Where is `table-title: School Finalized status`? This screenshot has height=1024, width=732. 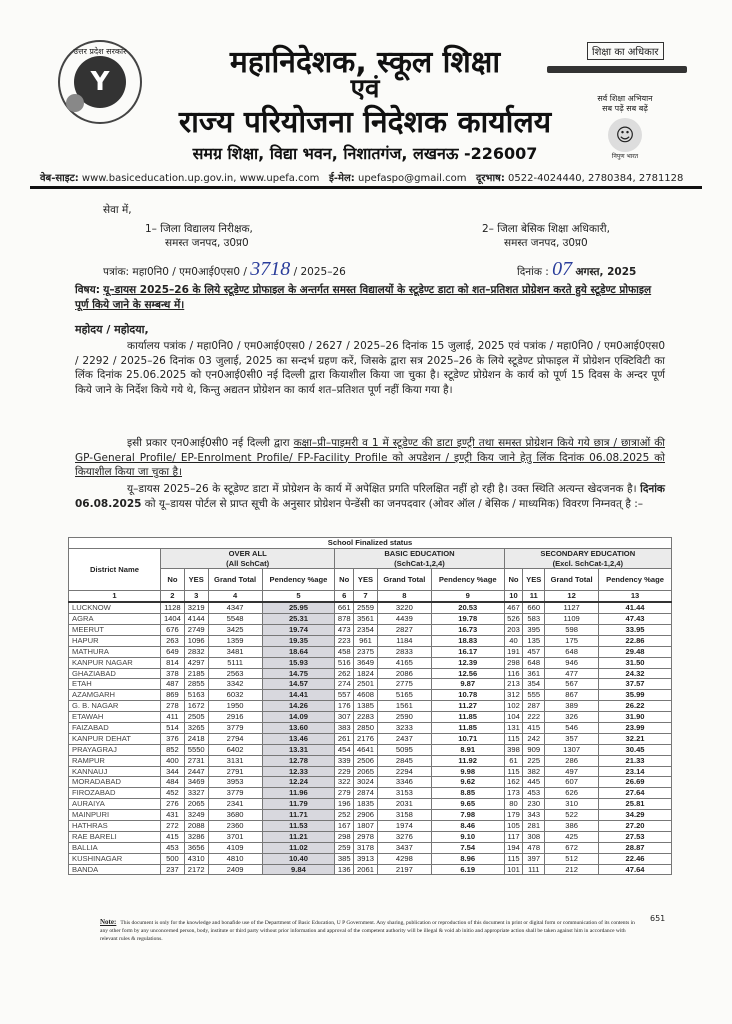
table-title: School Finalized status is located at coordinates (370, 543).